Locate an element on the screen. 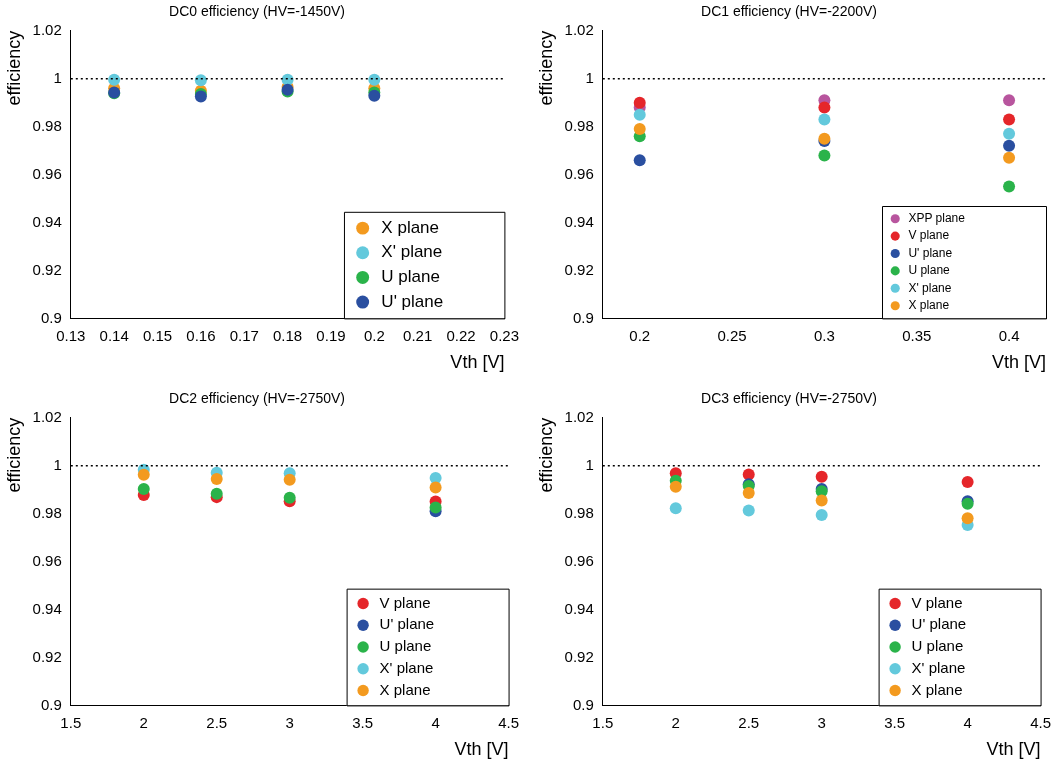  x-tick-label: 0.14 is located at coordinates (114, 335).